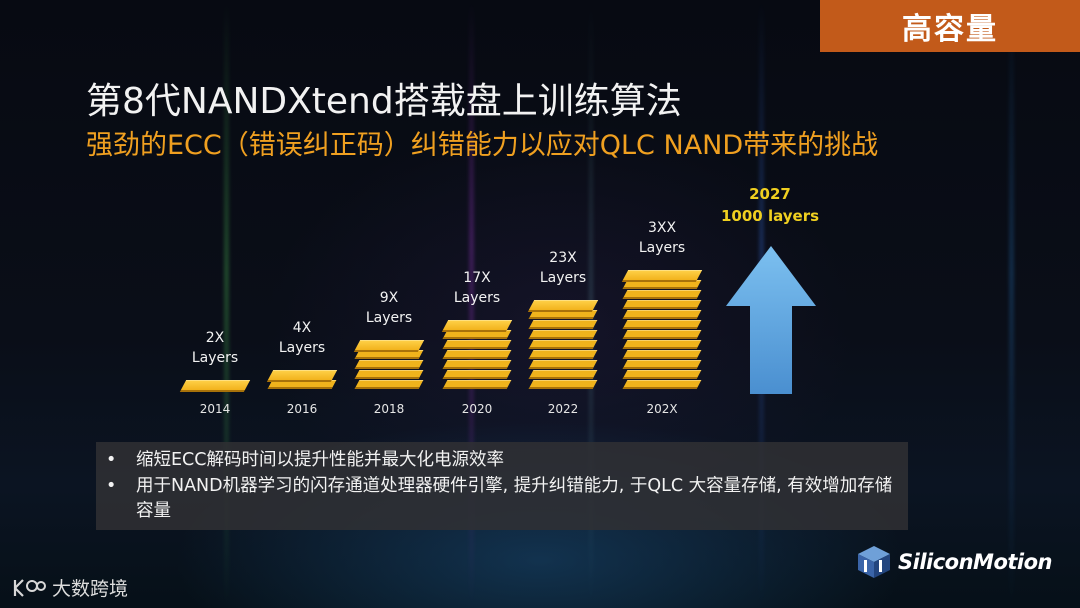 This screenshot has width=1080, height=608. What do you see at coordinates (320, 460) in the screenshot?
I see `bullet-text: 缩短ECC解码时间以提升性能并最大化电源效率` at bounding box center [320, 460].